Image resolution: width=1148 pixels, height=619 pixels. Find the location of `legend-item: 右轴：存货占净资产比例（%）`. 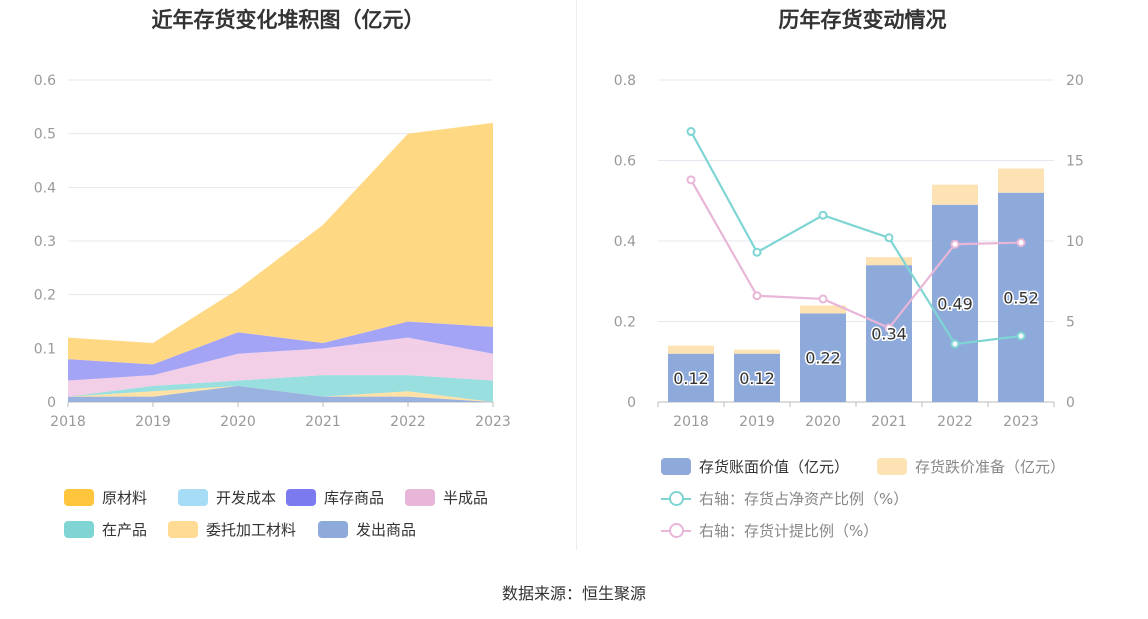

legend-item: 右轴：存货占净资产比例（%） is located at coordinates (784, 498).